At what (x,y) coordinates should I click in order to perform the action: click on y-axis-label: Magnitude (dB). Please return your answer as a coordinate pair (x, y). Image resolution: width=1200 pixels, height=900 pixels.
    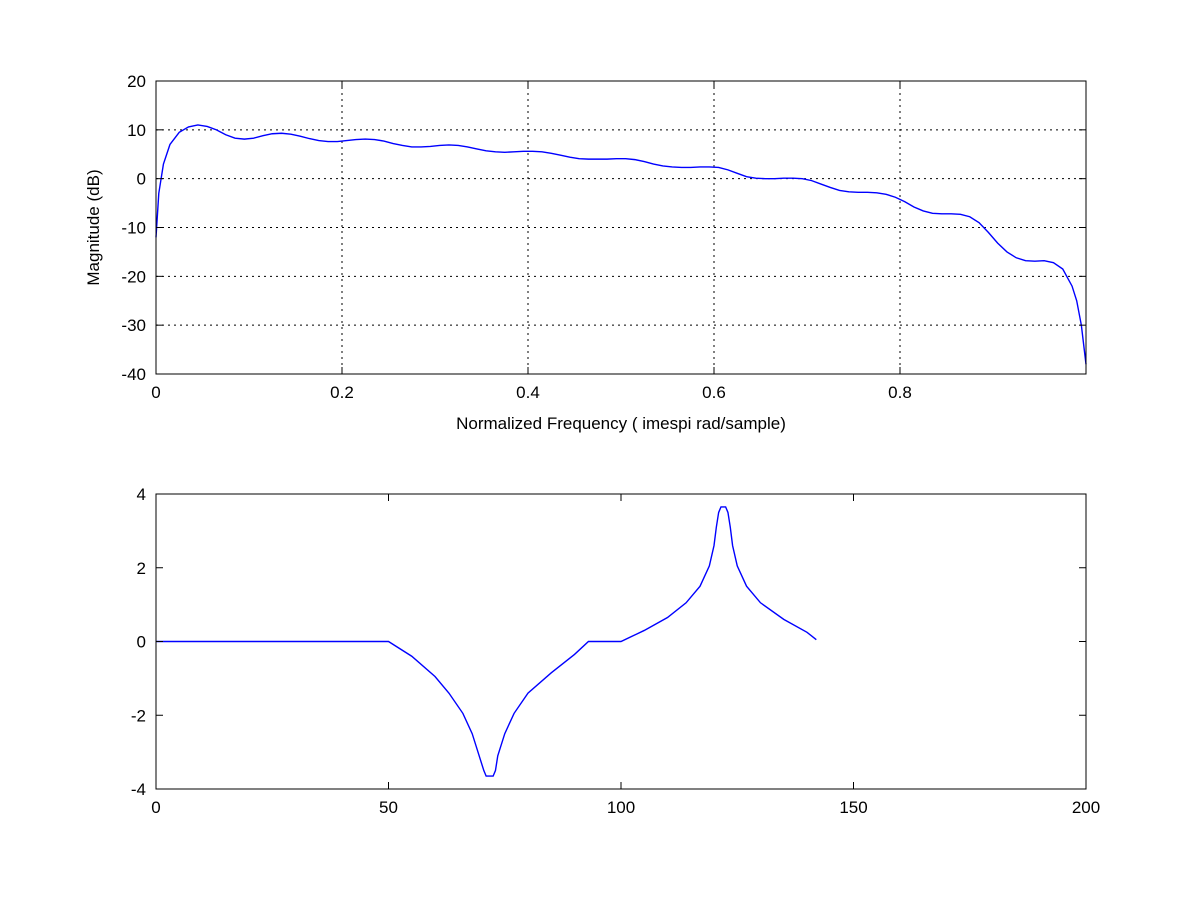
    Looking at the image, I should click on (93, 227).